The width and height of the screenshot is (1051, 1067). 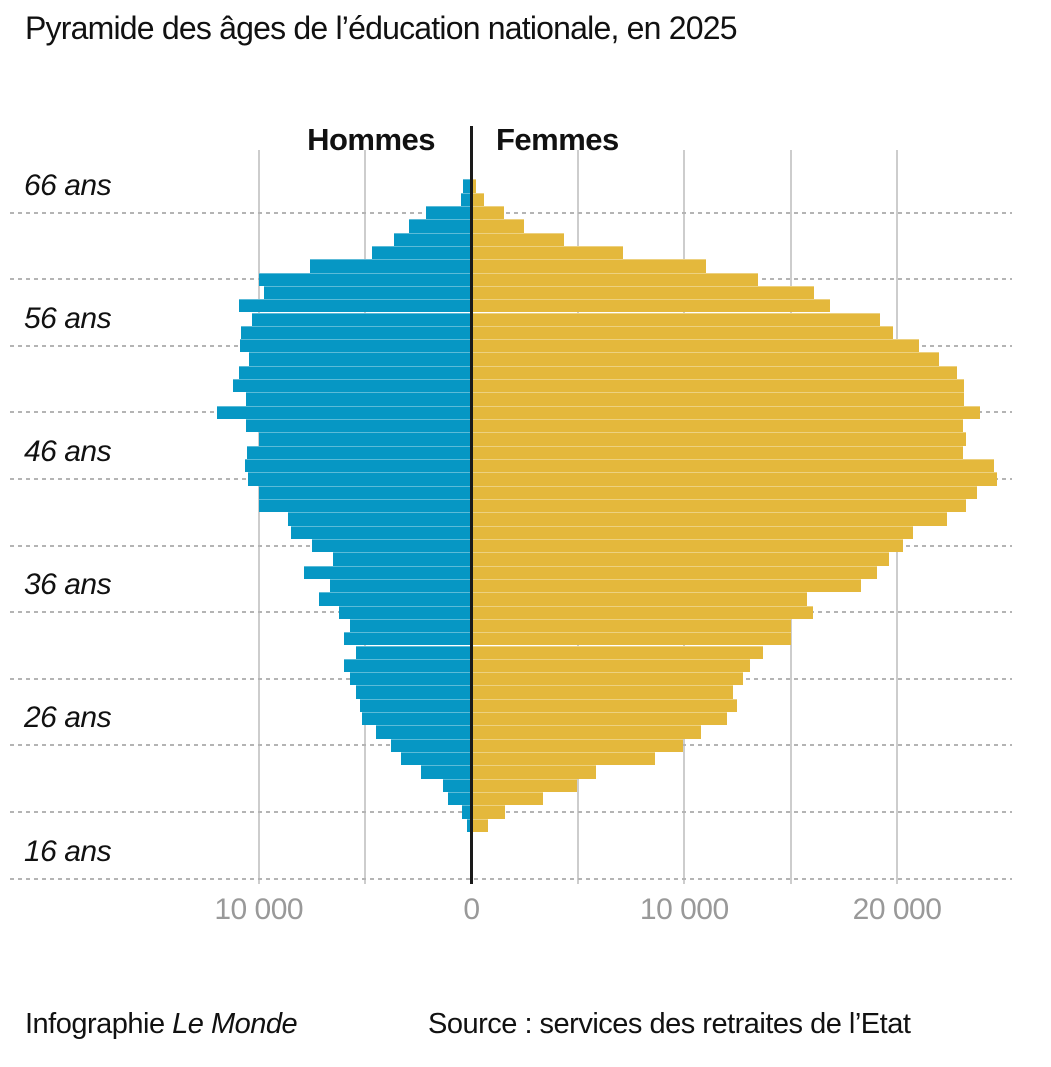 I want to click on age-label-66-ans: 66 ans, so click(x=68, y=185).